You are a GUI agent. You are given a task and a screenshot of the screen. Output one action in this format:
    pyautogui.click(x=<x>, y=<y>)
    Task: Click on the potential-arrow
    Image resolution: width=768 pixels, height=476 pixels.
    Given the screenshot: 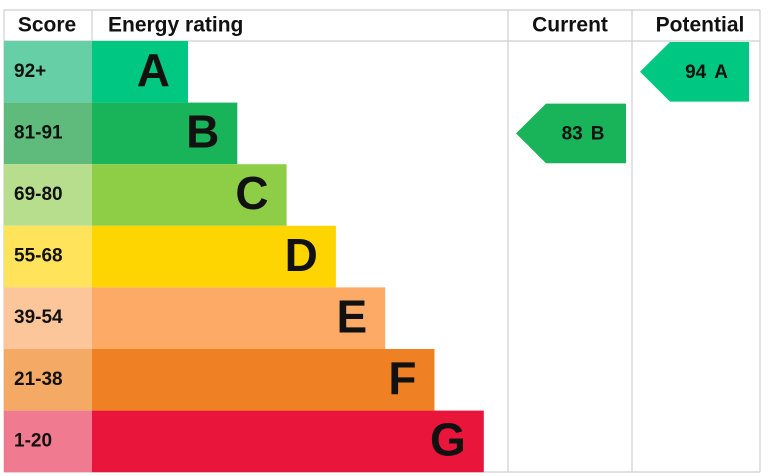 What is the action you would take?
    pyautogui.click(x=694, y=72)
    